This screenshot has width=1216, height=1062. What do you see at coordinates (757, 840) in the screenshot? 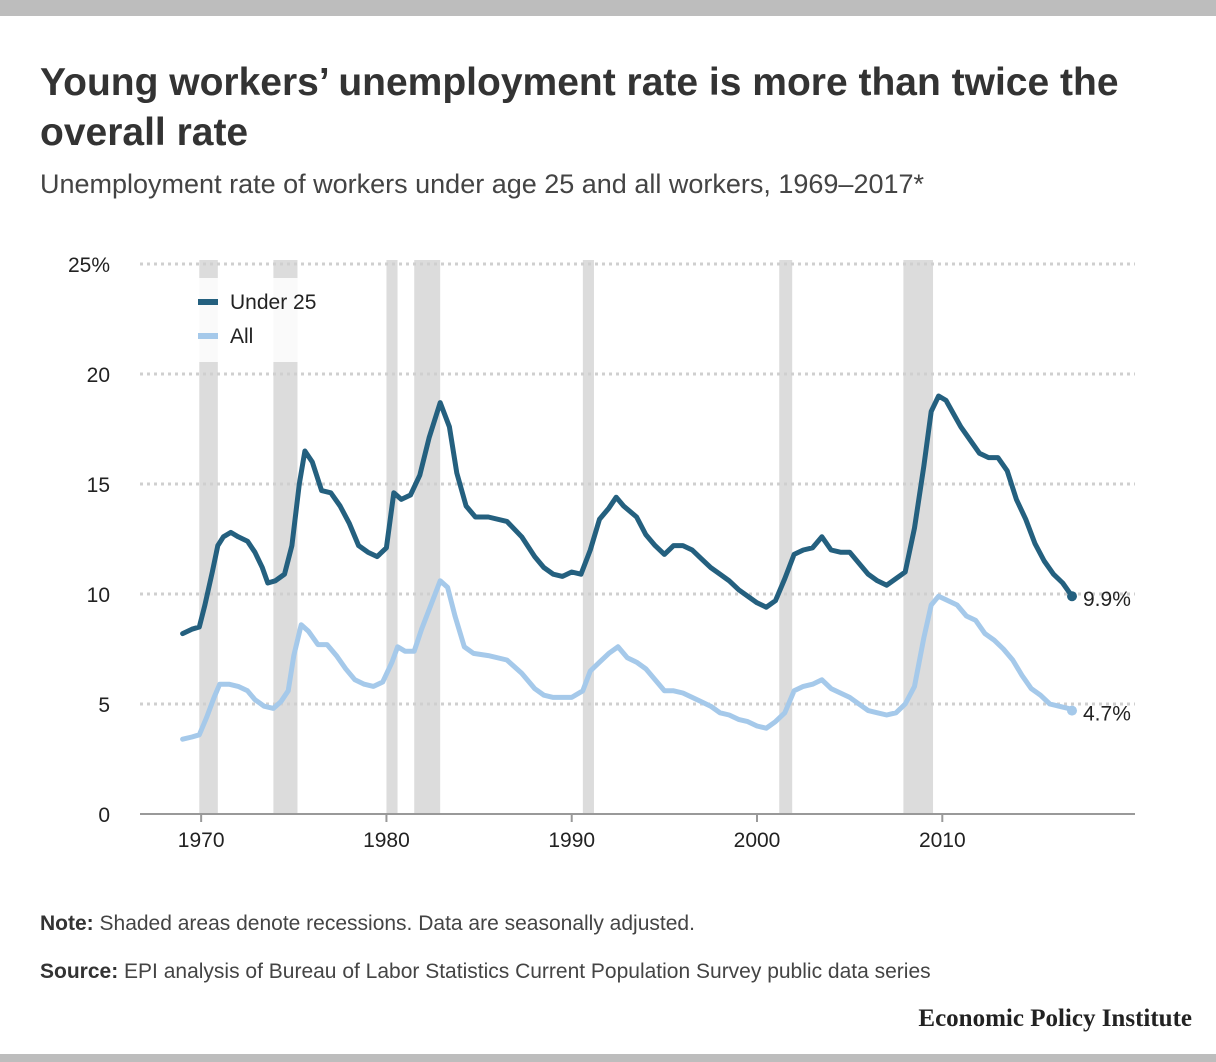
I see `x-tick-label: 2000` at bounding box center [757, 840].